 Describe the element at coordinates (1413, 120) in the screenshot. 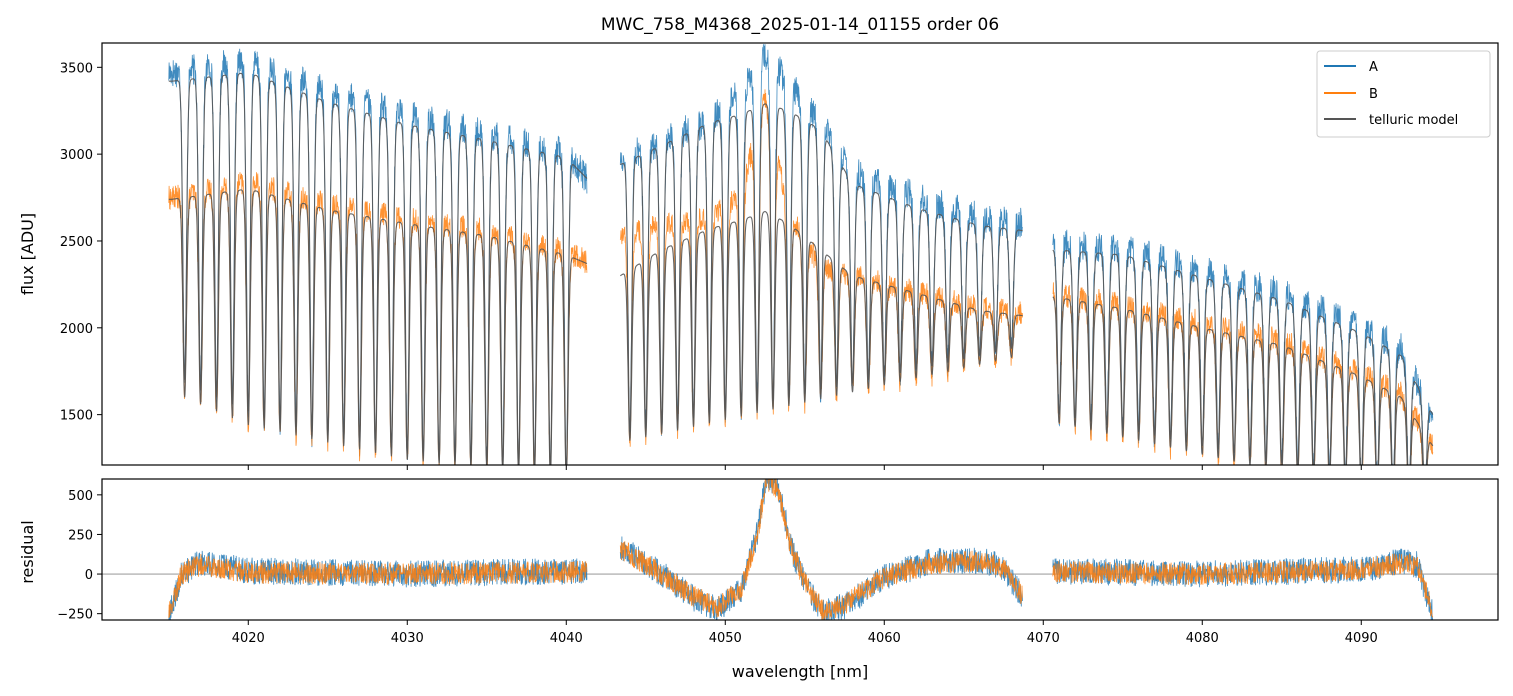

I see `legend-label-telluric: telluric model` at that location.